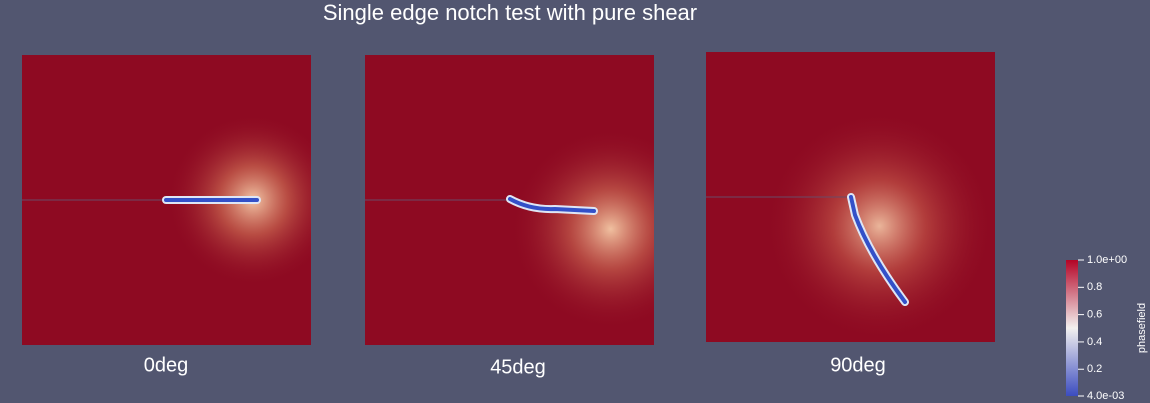  Describe the element at coordinates (858, 365) in the screenshot. I see `panel-label: 90deg` at that location.